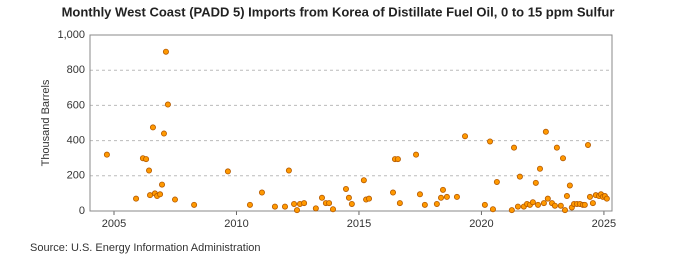 The height and width of the screenshot is (275, 675). I want to click on y-tick-label: 600, so click(76, 105).